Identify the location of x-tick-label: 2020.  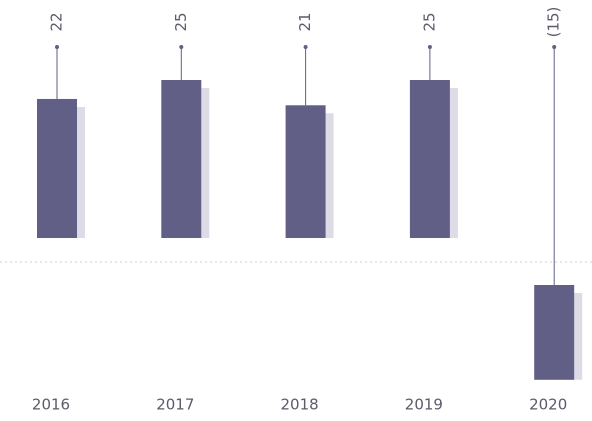
(548, 405).